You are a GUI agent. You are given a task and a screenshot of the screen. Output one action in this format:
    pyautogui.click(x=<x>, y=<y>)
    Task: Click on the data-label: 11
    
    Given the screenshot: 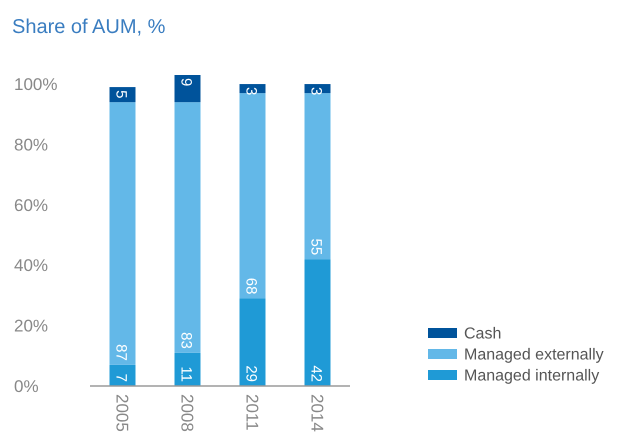 What is the action you would take?
    pyautogui.click(x=186, y=374)
    